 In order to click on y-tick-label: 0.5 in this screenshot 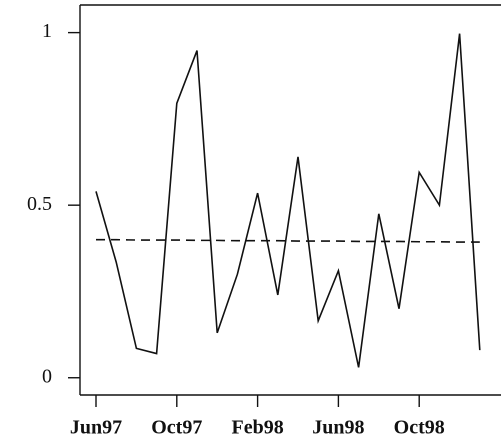, I will do `click(39, 204)`.